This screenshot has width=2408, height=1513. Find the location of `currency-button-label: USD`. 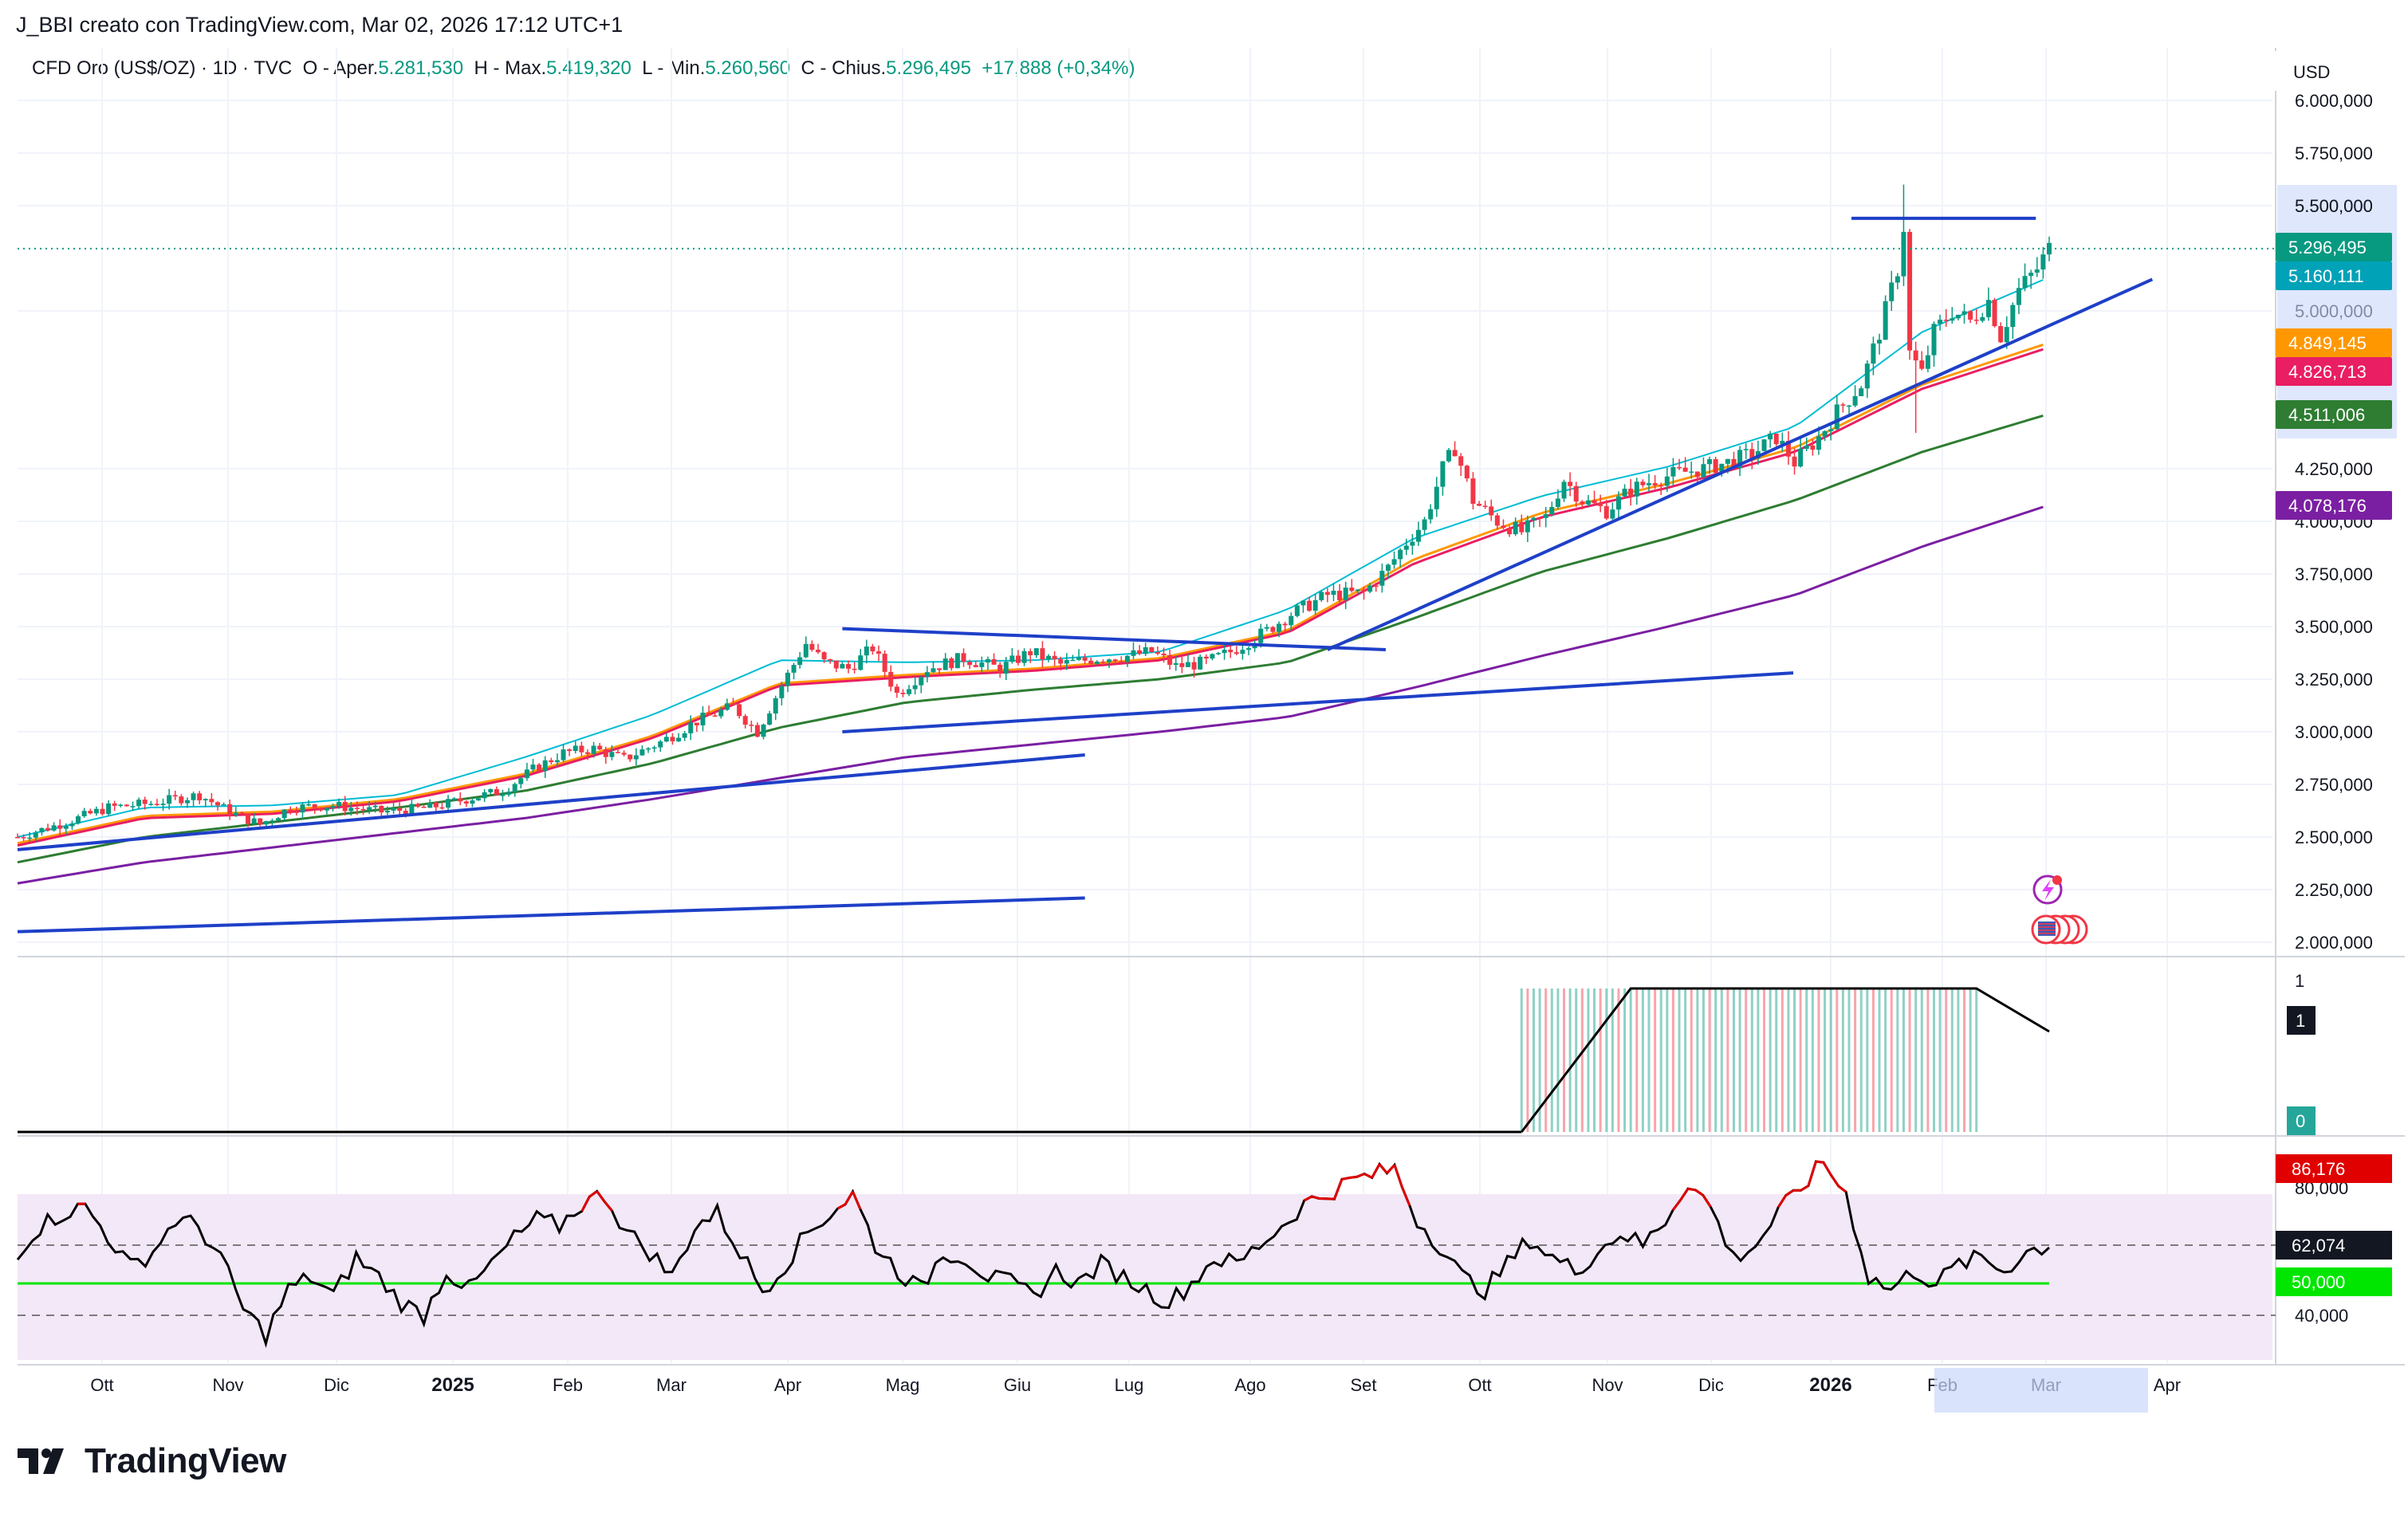

currency-button-label: USD is located at coordinates (2311, 72).